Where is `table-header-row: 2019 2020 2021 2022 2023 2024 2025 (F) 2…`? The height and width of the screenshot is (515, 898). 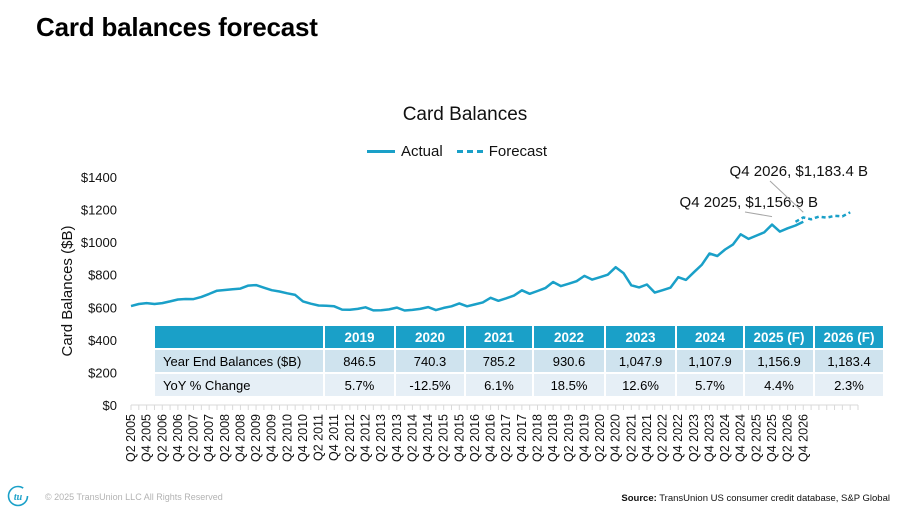
table-header-row: 2019 2020 2021 2022 2023 2024 2025 (F) 2… is located at coordinates (519, 337).